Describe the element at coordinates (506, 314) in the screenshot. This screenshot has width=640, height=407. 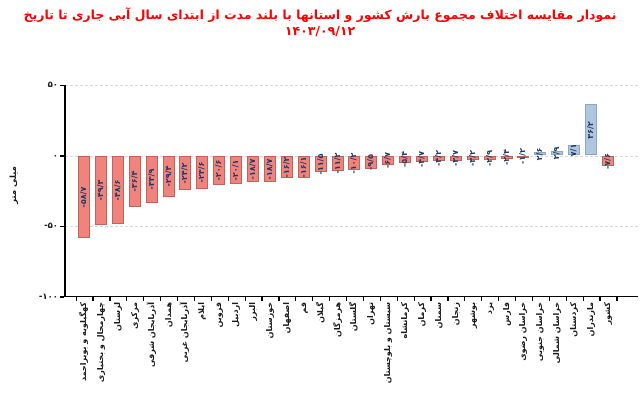
I see `x-axis-label: فارس` at that location.